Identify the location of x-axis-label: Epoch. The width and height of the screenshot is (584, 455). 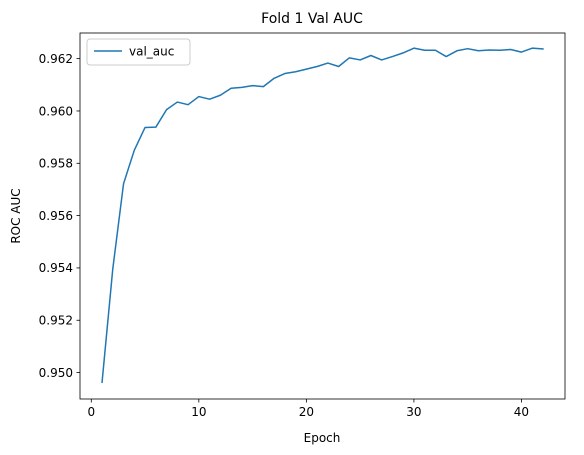
(322, 438).